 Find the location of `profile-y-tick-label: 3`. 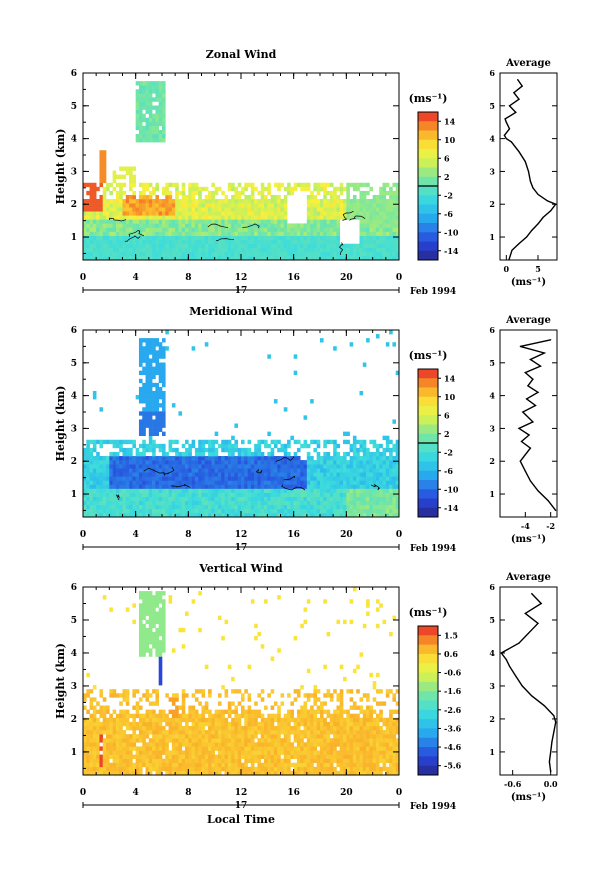

profile-y-tick-label: 3 is located at coordinates (492, 428).